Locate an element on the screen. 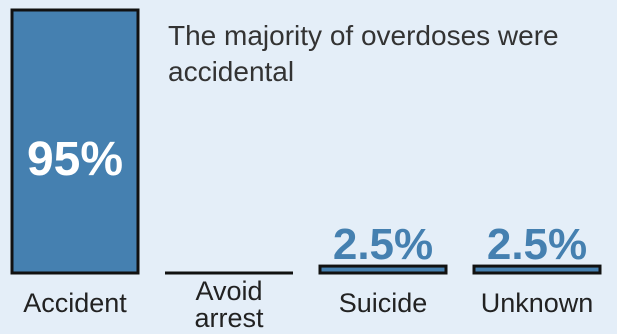 The width and height of the screenshot is (617, 334). category-label-avoid-arrest: Avoid arrest is located at coordinates (229, 304).